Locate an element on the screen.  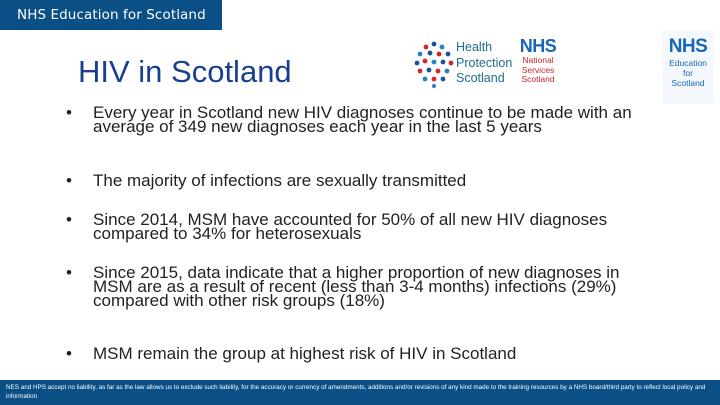
nes-logo: NHS Education for Scotland is located at coordinates (688, 67).